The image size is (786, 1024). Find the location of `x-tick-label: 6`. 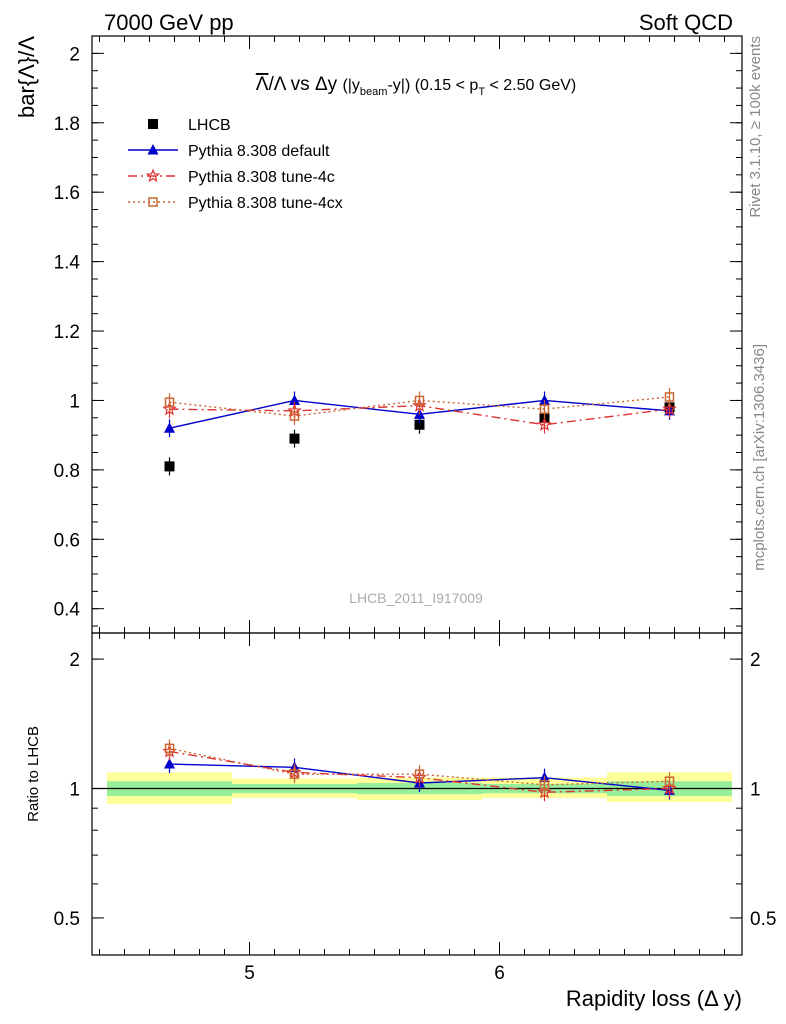

x-tick-label: 6 is located at coordinates (499, 973).